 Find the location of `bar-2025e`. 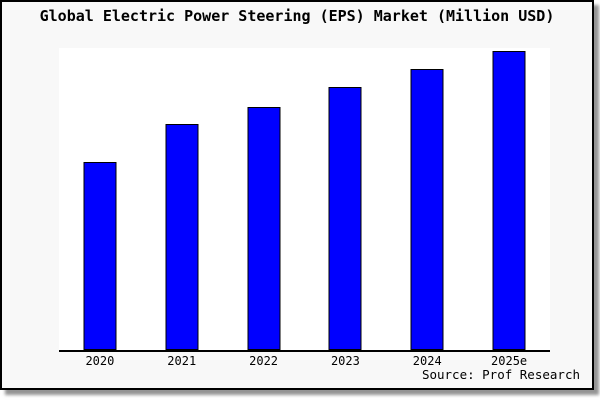

bar-2025e is located at coordinates (509, 200).